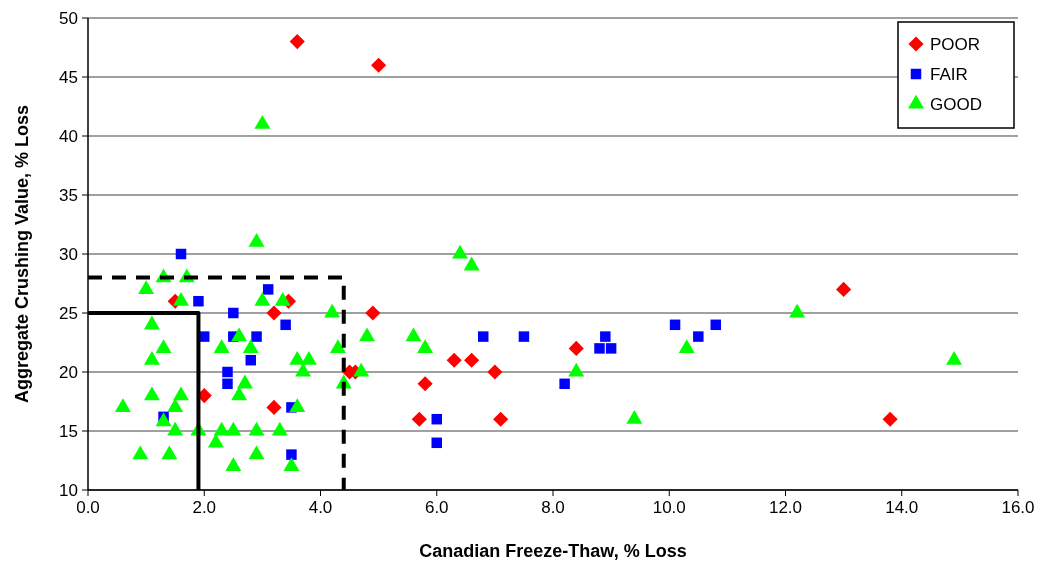 The width and height of the screenshot is (1052, 575). Describe the element at coordinates (902, 507) in the screenshot. I see `x-tick-label: 14.0` at that location.